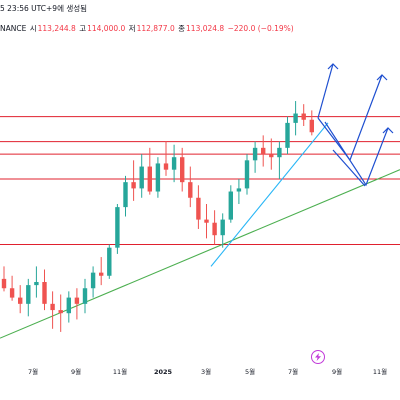 The width and height of the screenshot is (400, 400). Describe the element at coordinates (132, 28) in the screenshot. I see `low-label: 저` at that location.